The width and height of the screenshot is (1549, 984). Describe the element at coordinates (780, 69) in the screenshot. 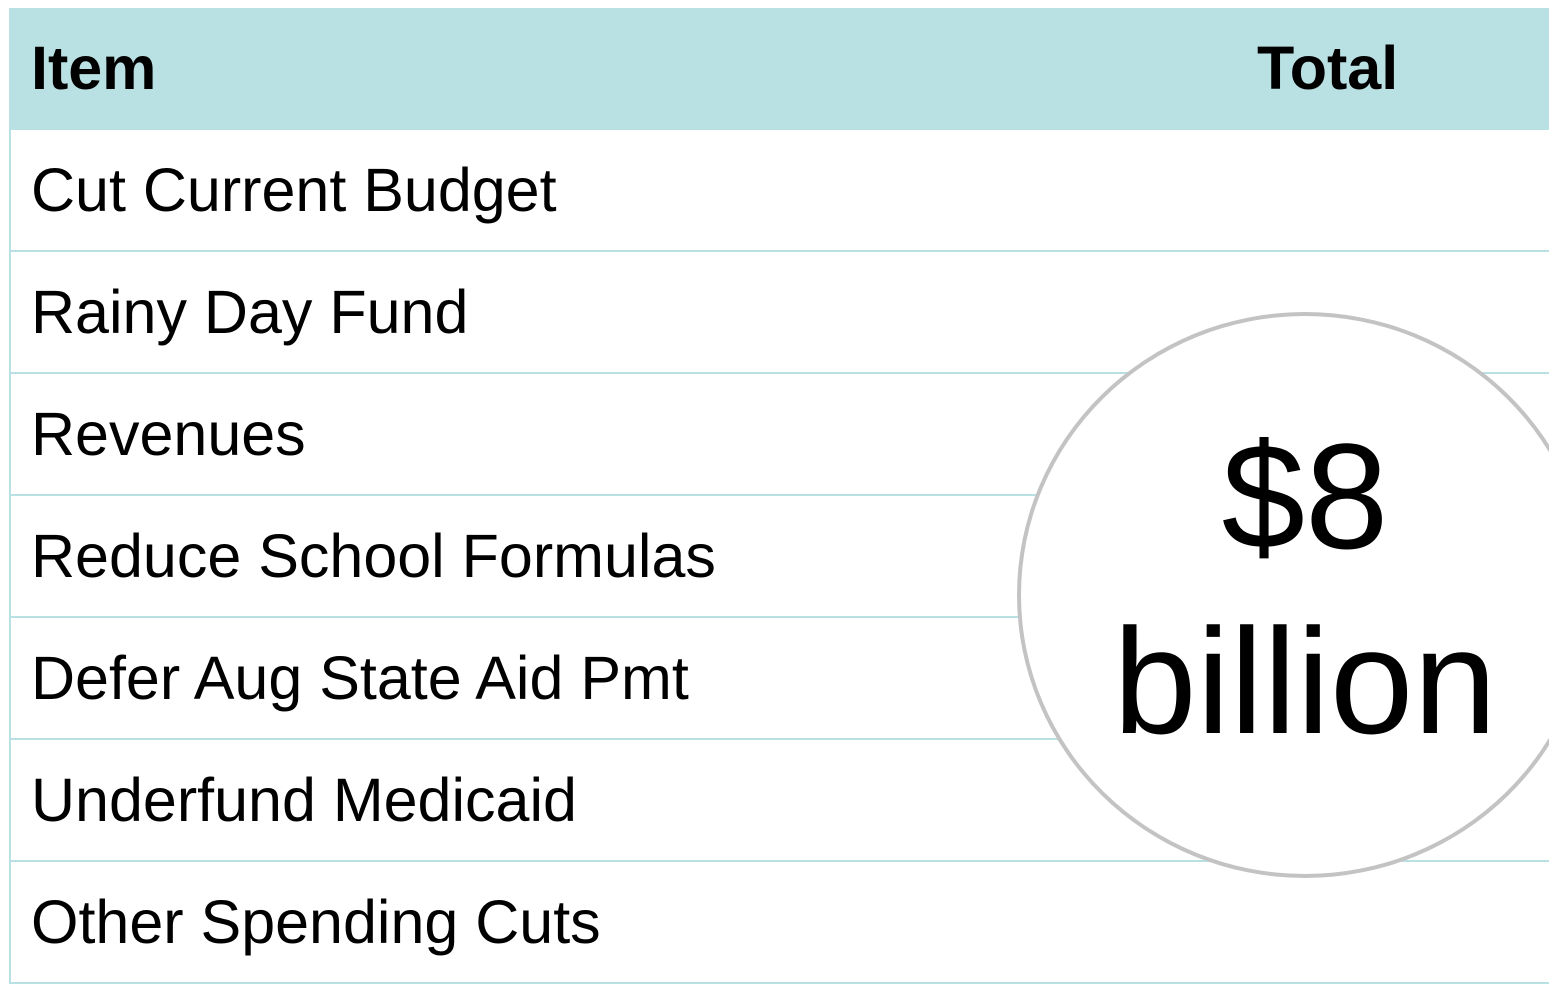

I see `header-row: Item Total` at that location.